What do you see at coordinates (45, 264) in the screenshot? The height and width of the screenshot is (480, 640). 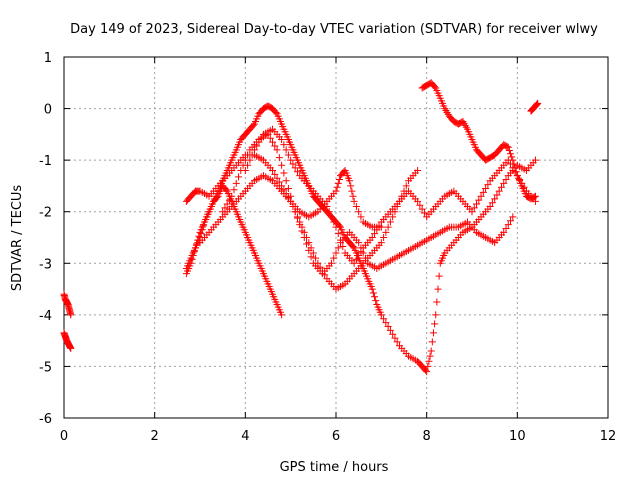 I see `y-tick-label: -3` at bounding box center [45, 264].